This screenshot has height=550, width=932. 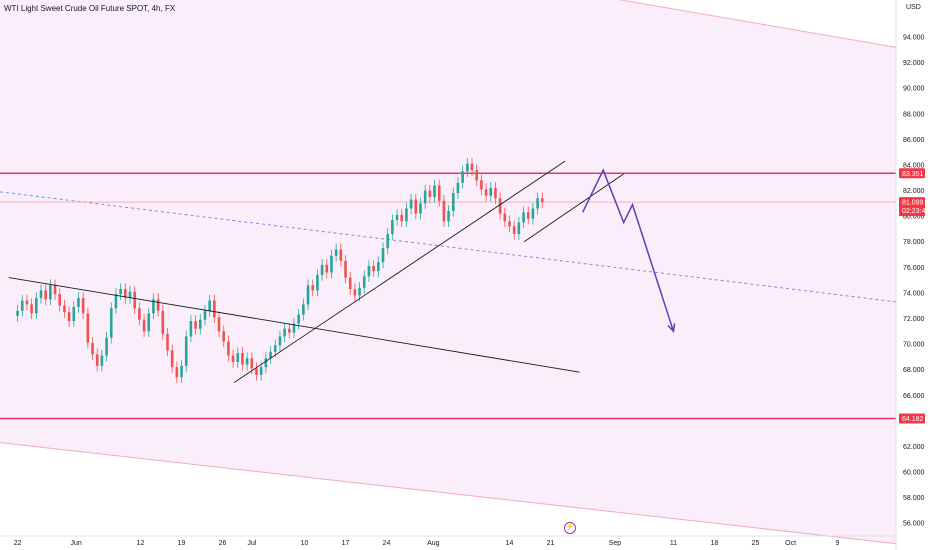 What do you see at coordinates (570, 528) in the screenshot?
I see `lightning-icon: ⚡` at bounding box center [570, 528].